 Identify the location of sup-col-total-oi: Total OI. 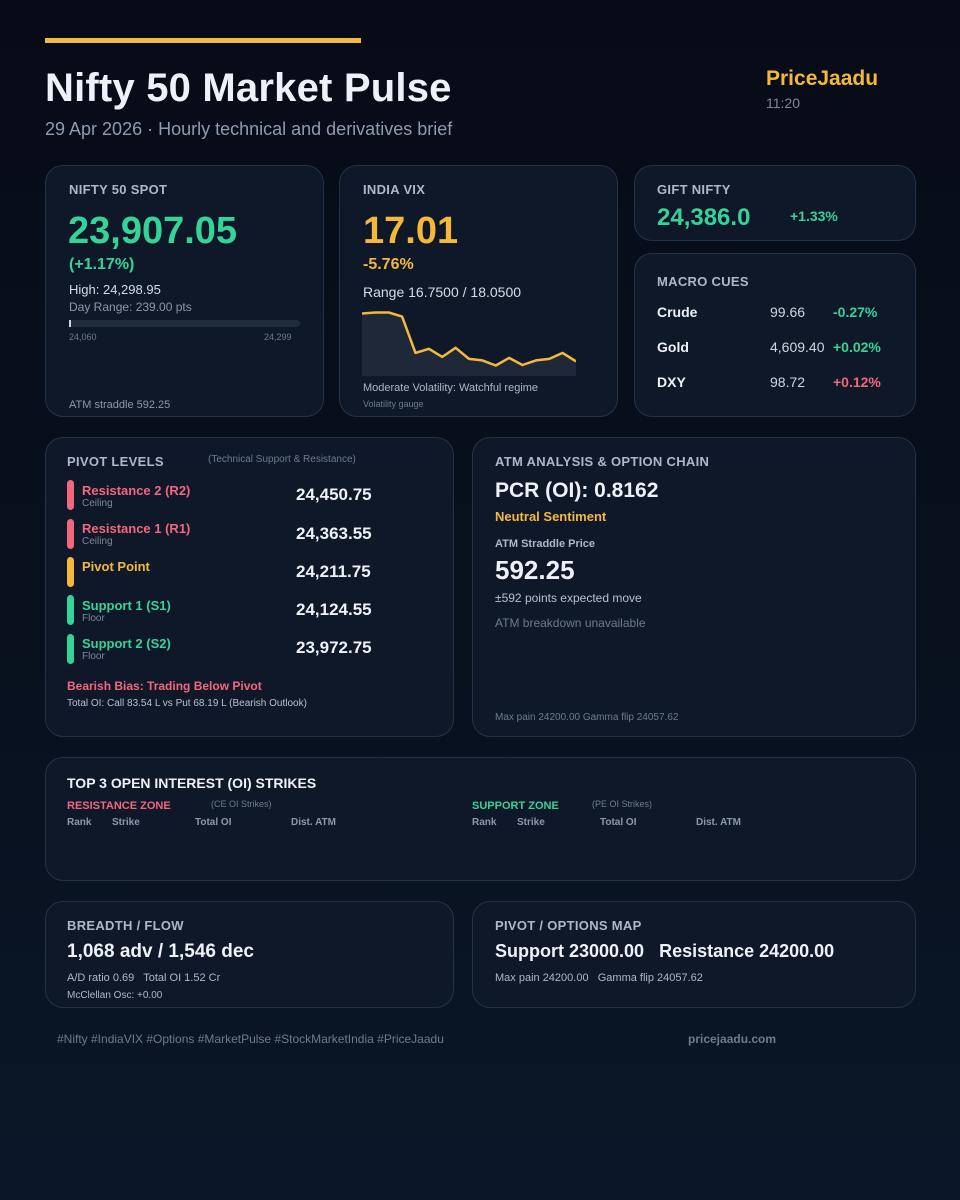
(618, 822).